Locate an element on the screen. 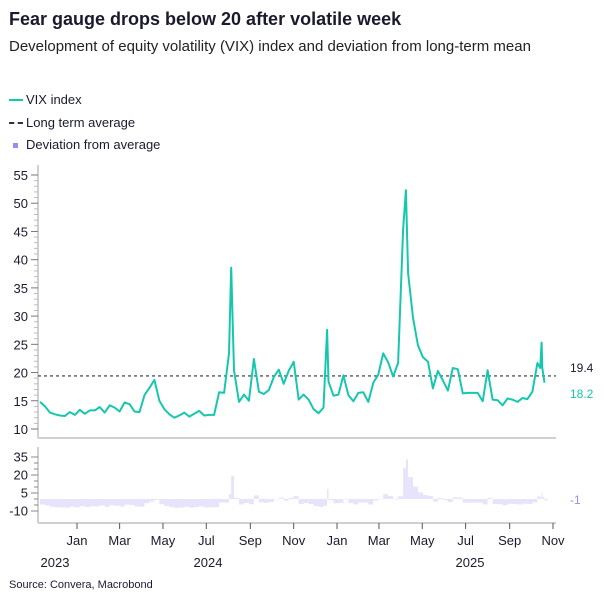  y-tick-label: 35 is located at coordinates (21, 457).